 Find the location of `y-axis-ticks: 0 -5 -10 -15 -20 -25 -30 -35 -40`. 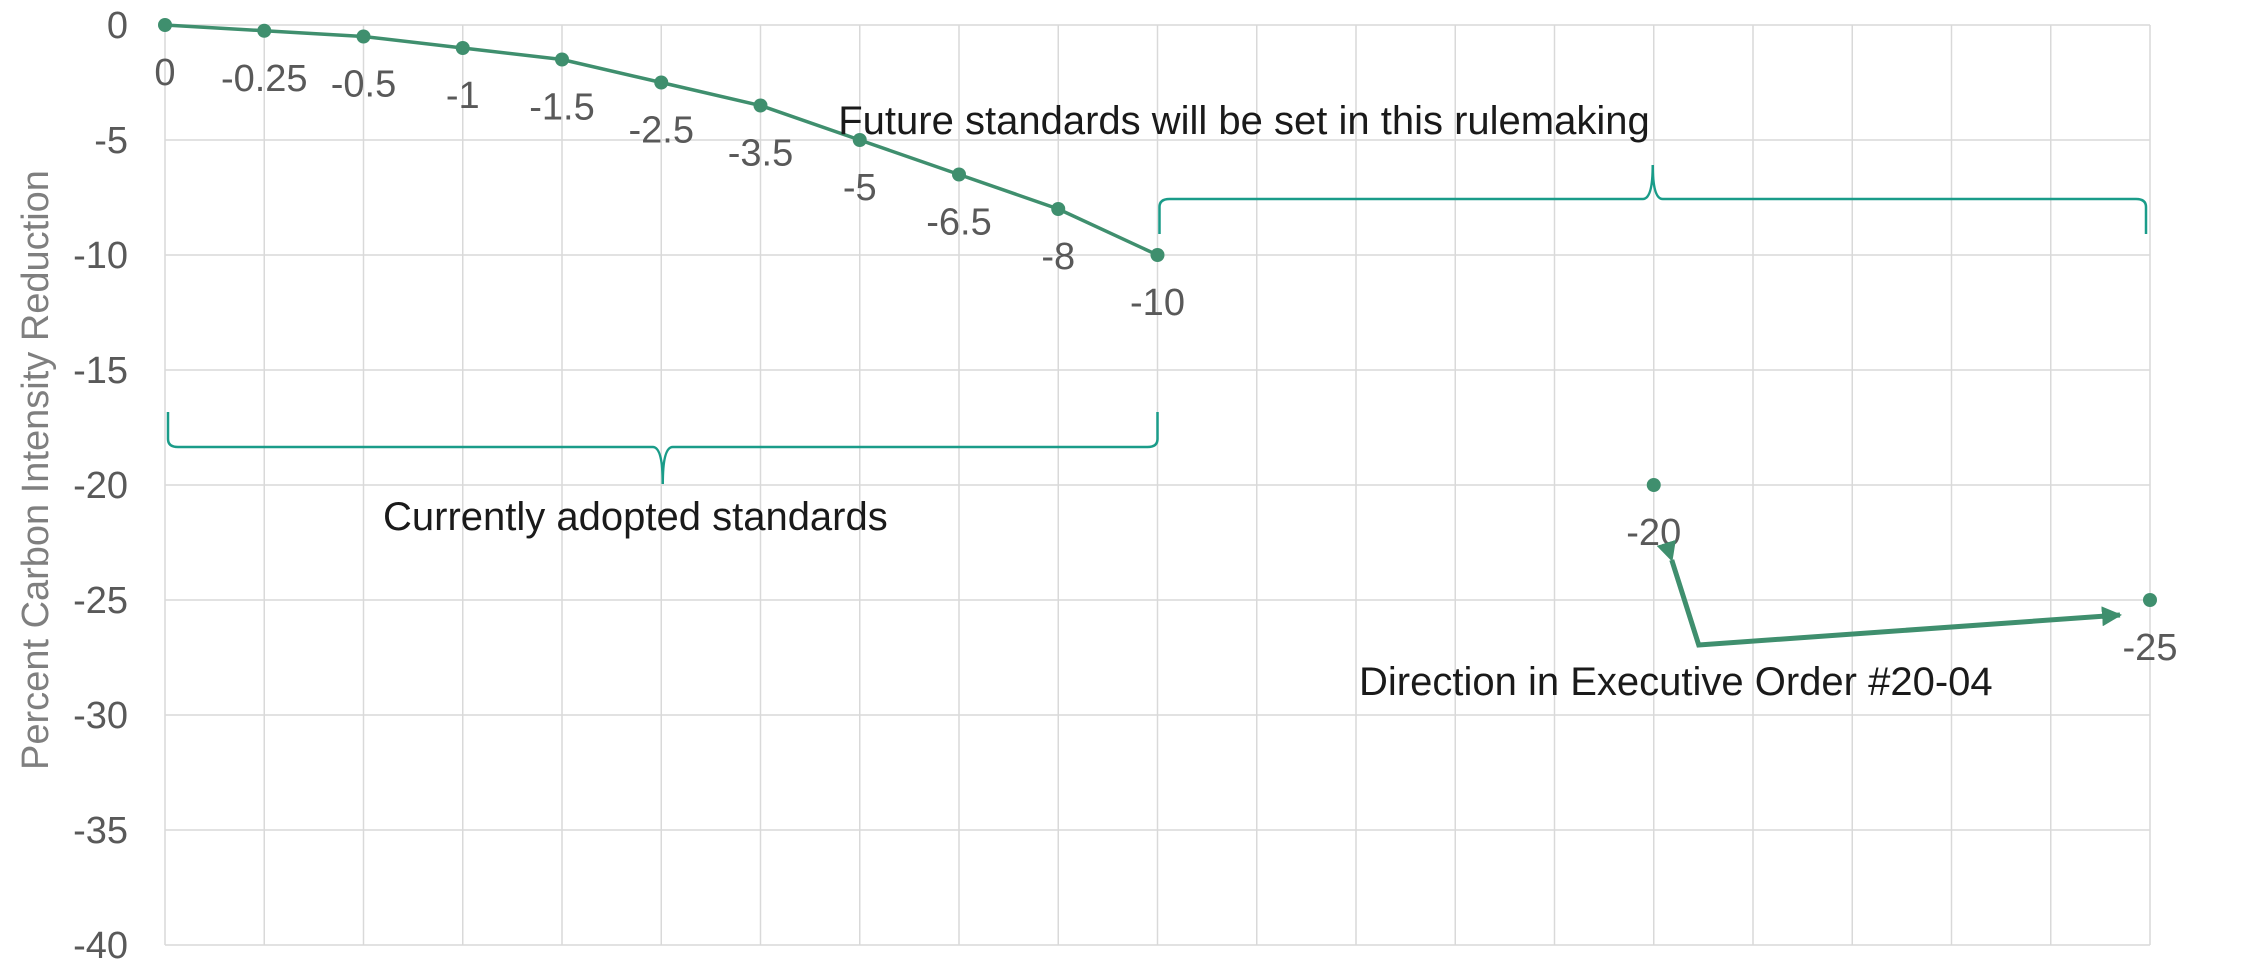

y-axis-ticks: 0 -5 -10 -15 -20 -25 -30 -35 -40 is located at coordinates (100, 482).